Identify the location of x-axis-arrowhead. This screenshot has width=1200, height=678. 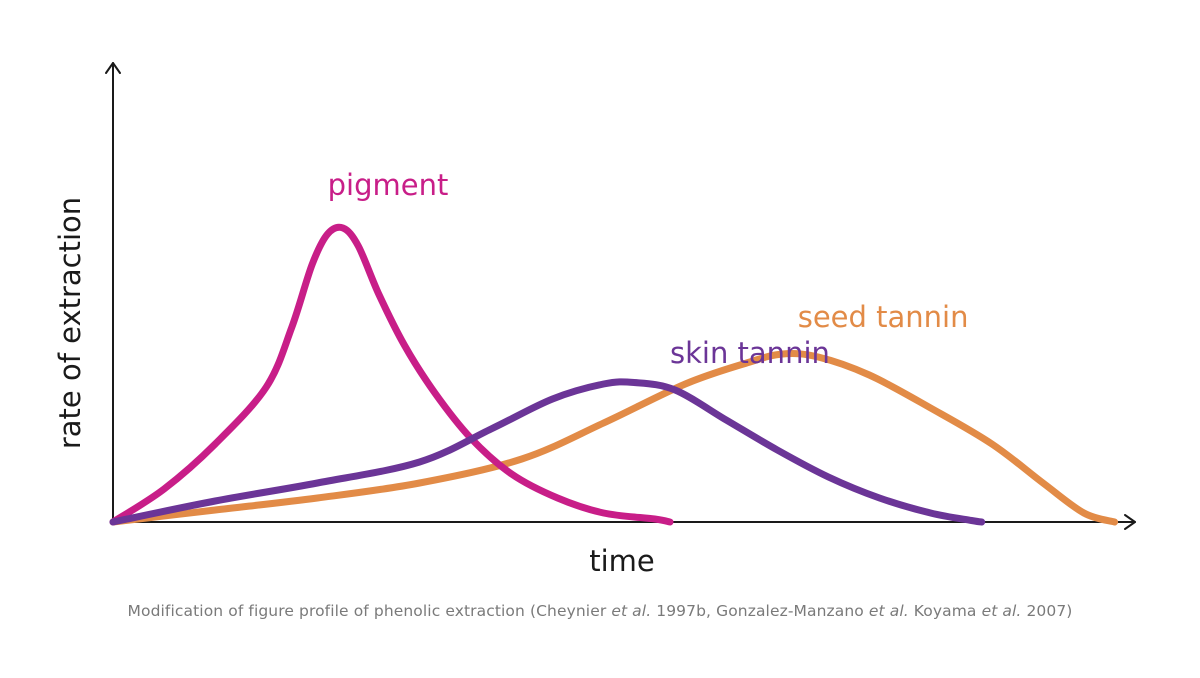
(1130, 522).